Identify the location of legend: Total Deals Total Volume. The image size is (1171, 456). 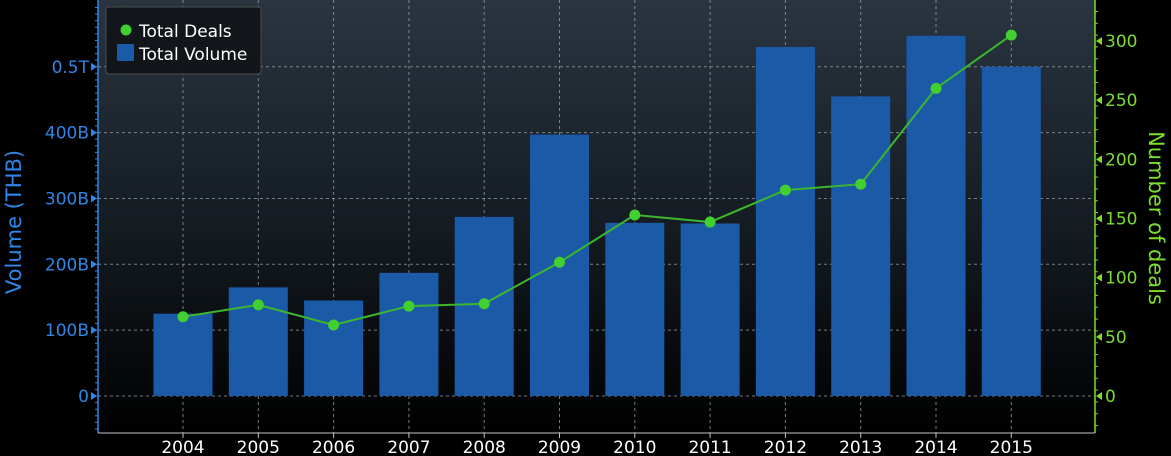
(183, 40).